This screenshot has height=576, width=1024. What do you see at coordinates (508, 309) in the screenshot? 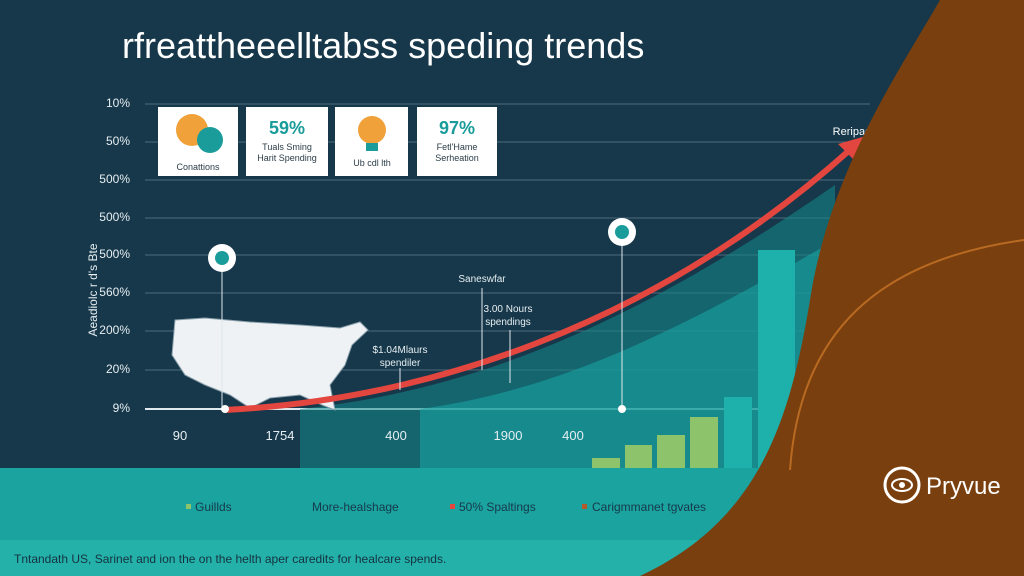
I see `callout: 3.00 Nours` at bounding box center [508, 309].